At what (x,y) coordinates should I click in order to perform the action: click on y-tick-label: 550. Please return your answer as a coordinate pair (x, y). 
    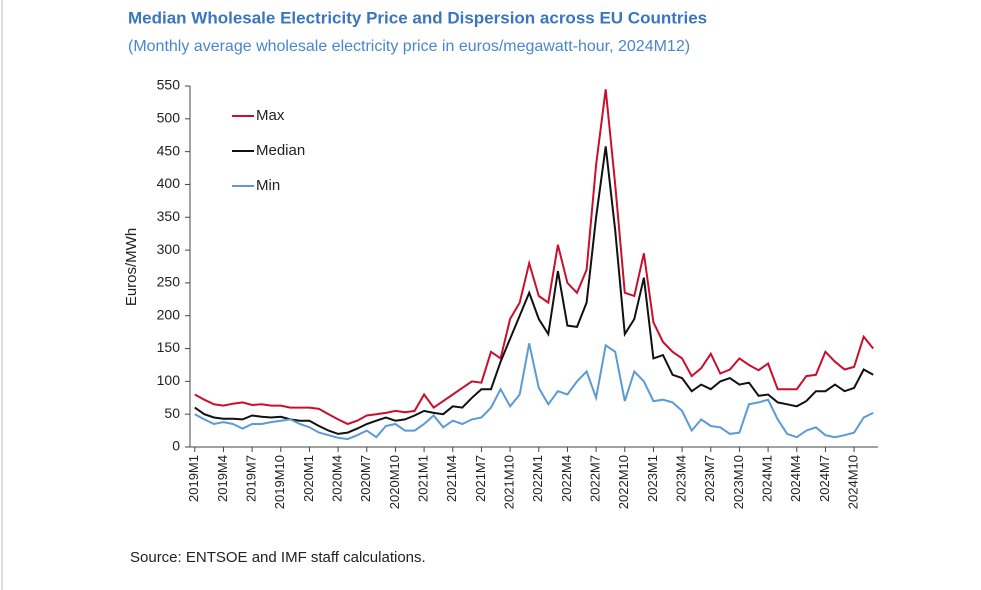
    Looking at the image, I should click on (169, 85).